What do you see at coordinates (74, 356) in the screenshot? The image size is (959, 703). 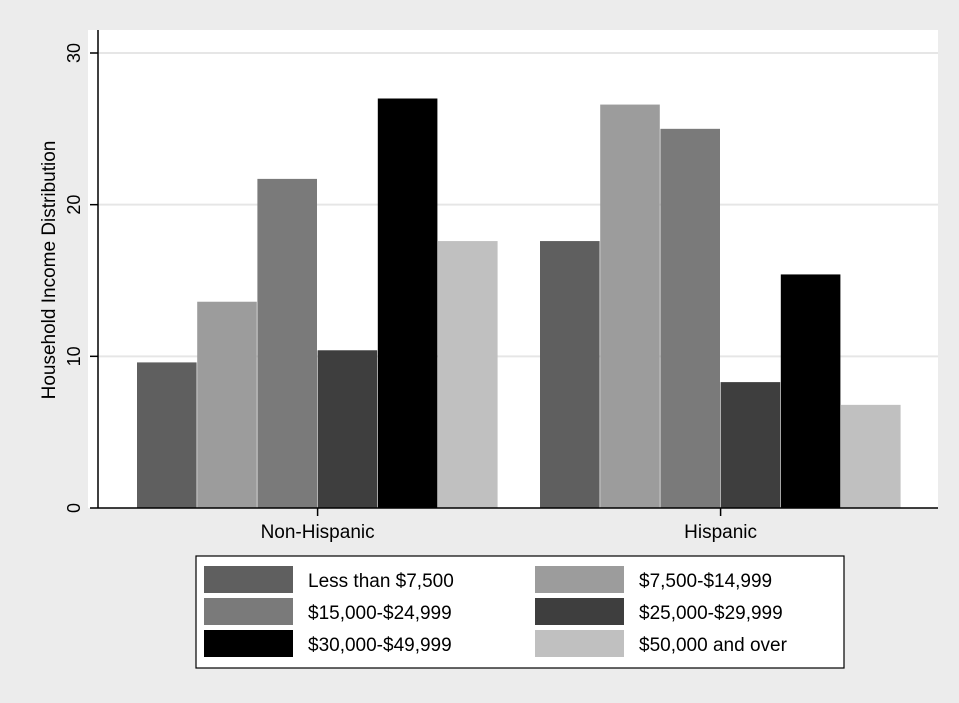 I see `y-tick-label: 10` at bounding box center [74, 356].